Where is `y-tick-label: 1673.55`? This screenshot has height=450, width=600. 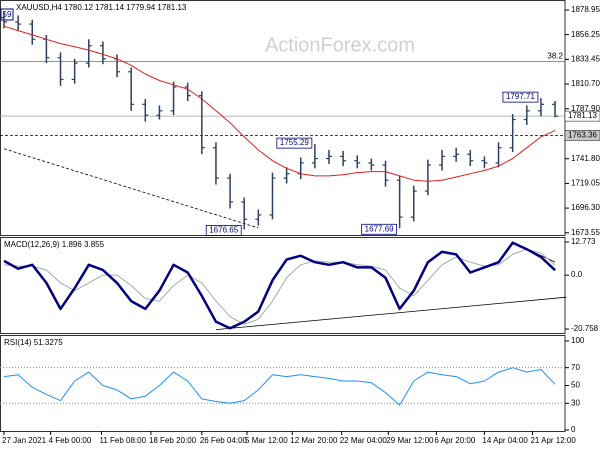 y-tick-label: 1673.55 is located at coordinates (585, 232).